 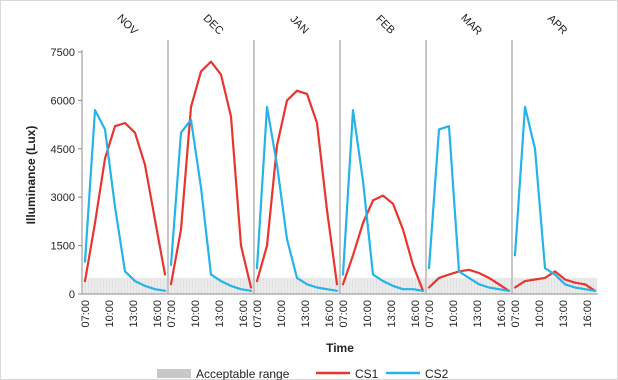 What do you see at coordinates (63, 101) in the screenshot?
I see `y-tick-label: 6000` at bounding box center [63, 101].